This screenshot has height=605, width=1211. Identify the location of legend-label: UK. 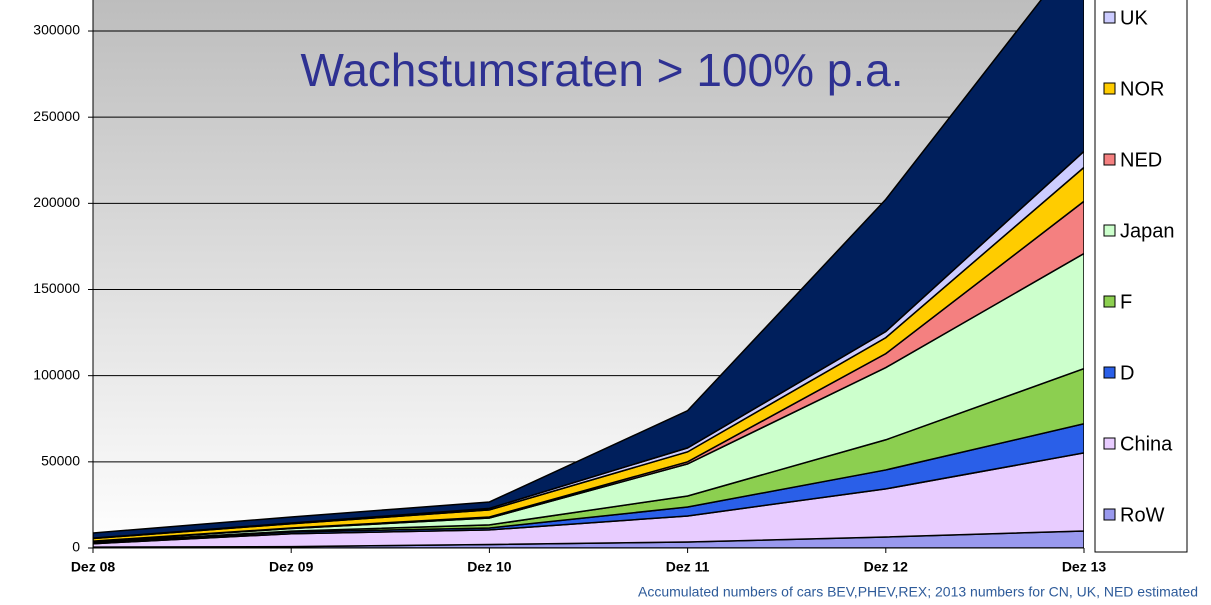
(1134, 18).